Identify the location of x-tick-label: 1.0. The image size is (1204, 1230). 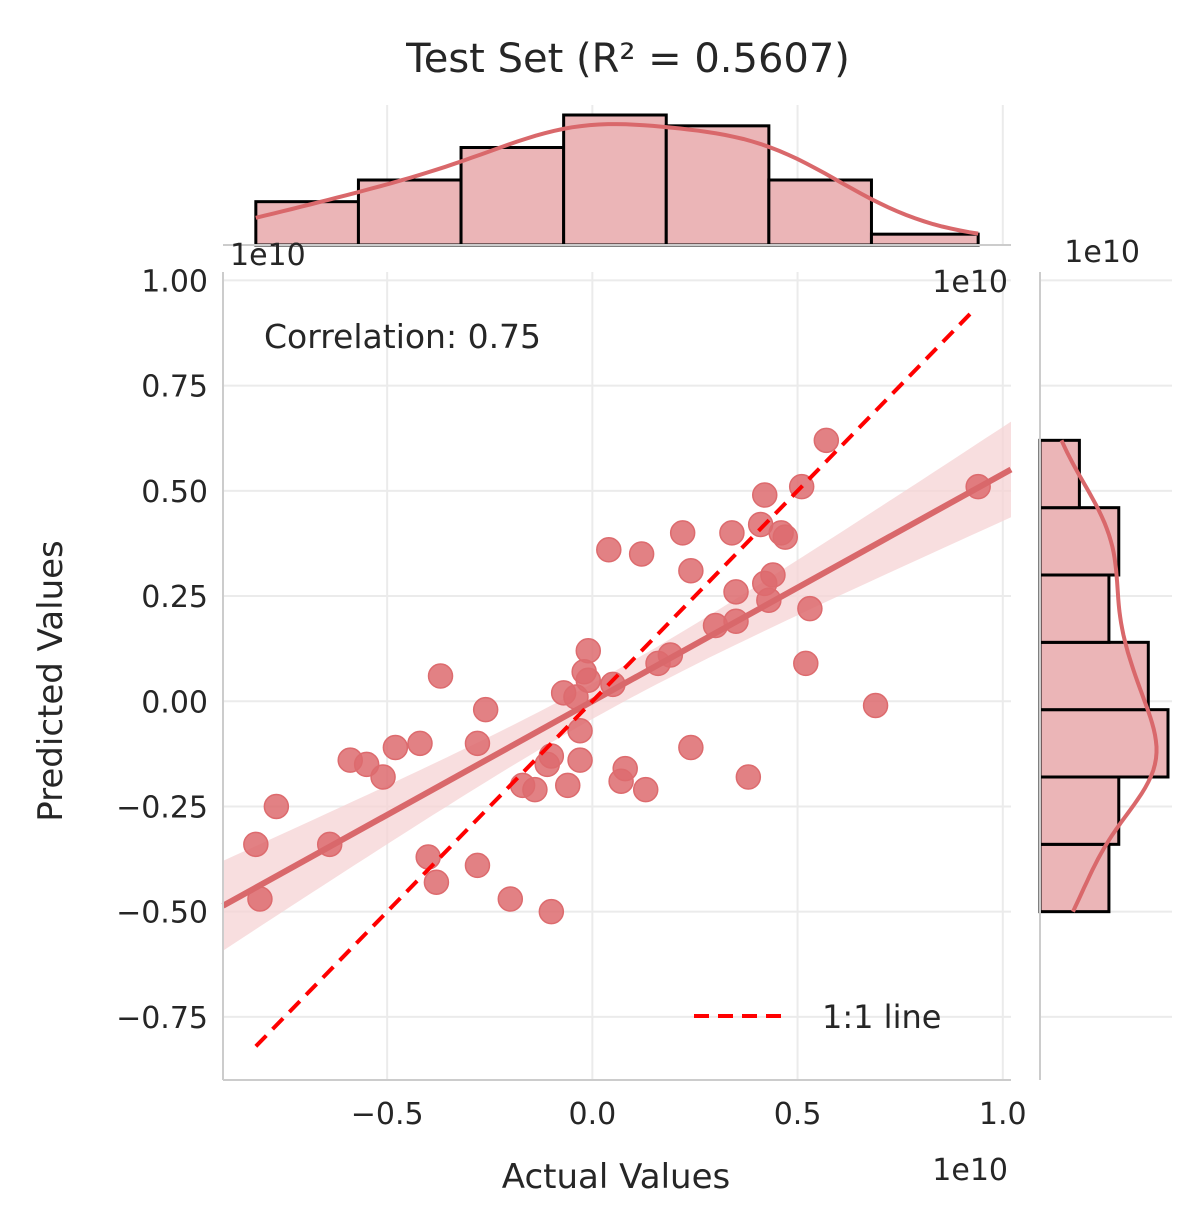
(1003, 1114).